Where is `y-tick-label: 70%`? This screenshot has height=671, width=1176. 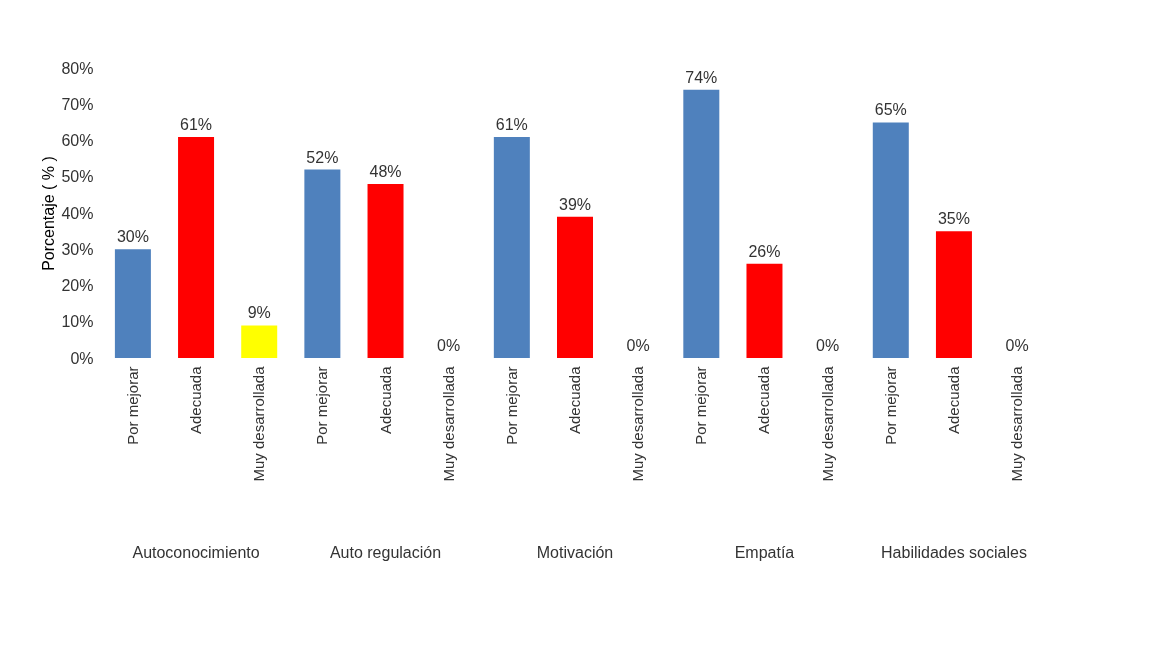 y-tick-label: 70% is located at coordinates (77, 104).